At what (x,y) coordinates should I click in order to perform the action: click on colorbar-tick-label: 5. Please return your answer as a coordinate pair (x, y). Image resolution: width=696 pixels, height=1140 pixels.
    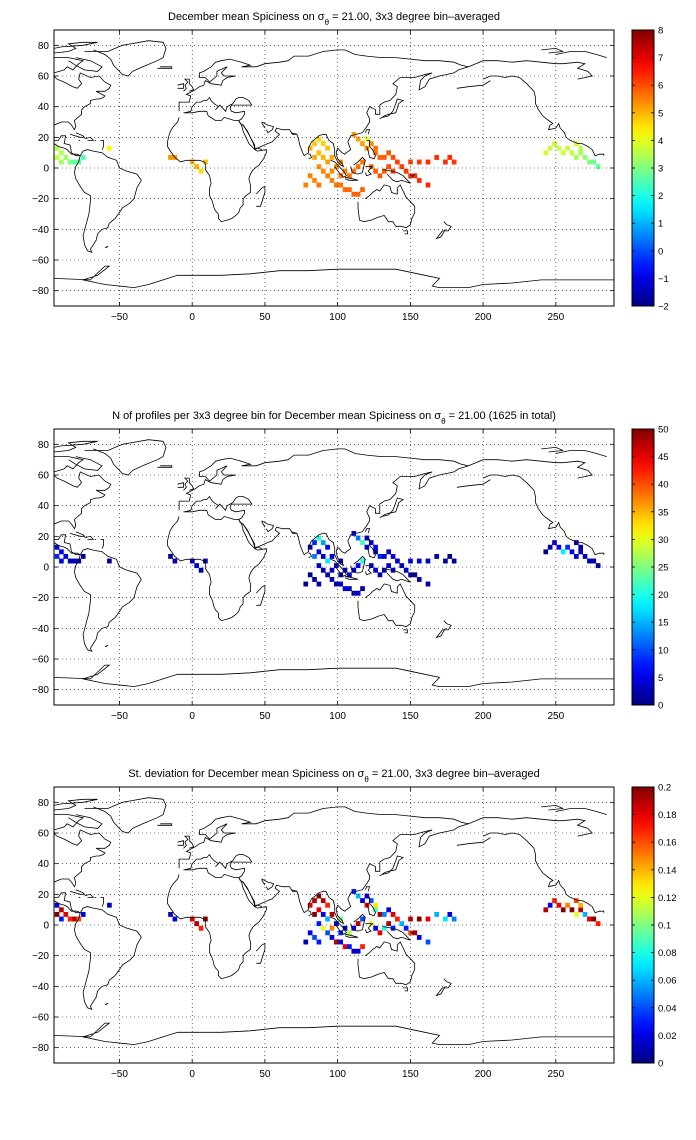
    Looking at the image, I should click on (660, 113).